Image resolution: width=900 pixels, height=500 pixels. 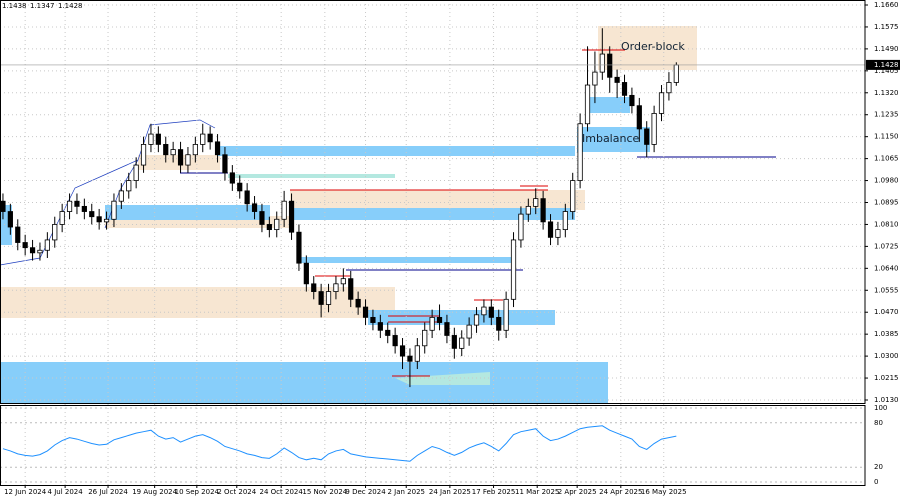 What do you see at coordinates (886, 65) in the screenshot?
I see `price-label: 1.1428` at bounding box center [886, 65].